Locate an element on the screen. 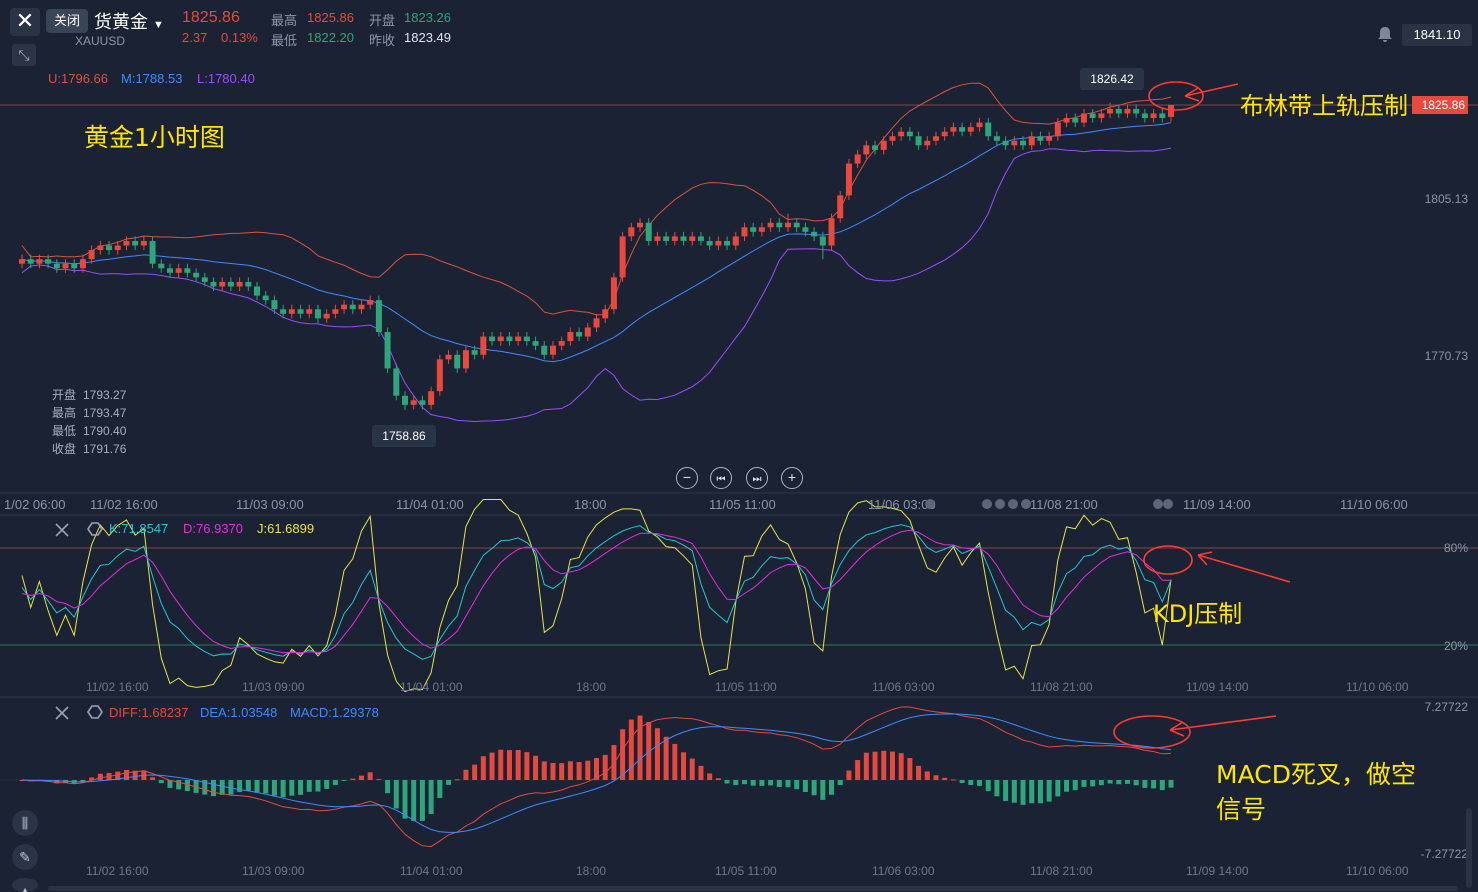 Image resolution: width=1478 pixels, height=892 pixels. vertical-scrollbar is located at coordinates (1469, 848).